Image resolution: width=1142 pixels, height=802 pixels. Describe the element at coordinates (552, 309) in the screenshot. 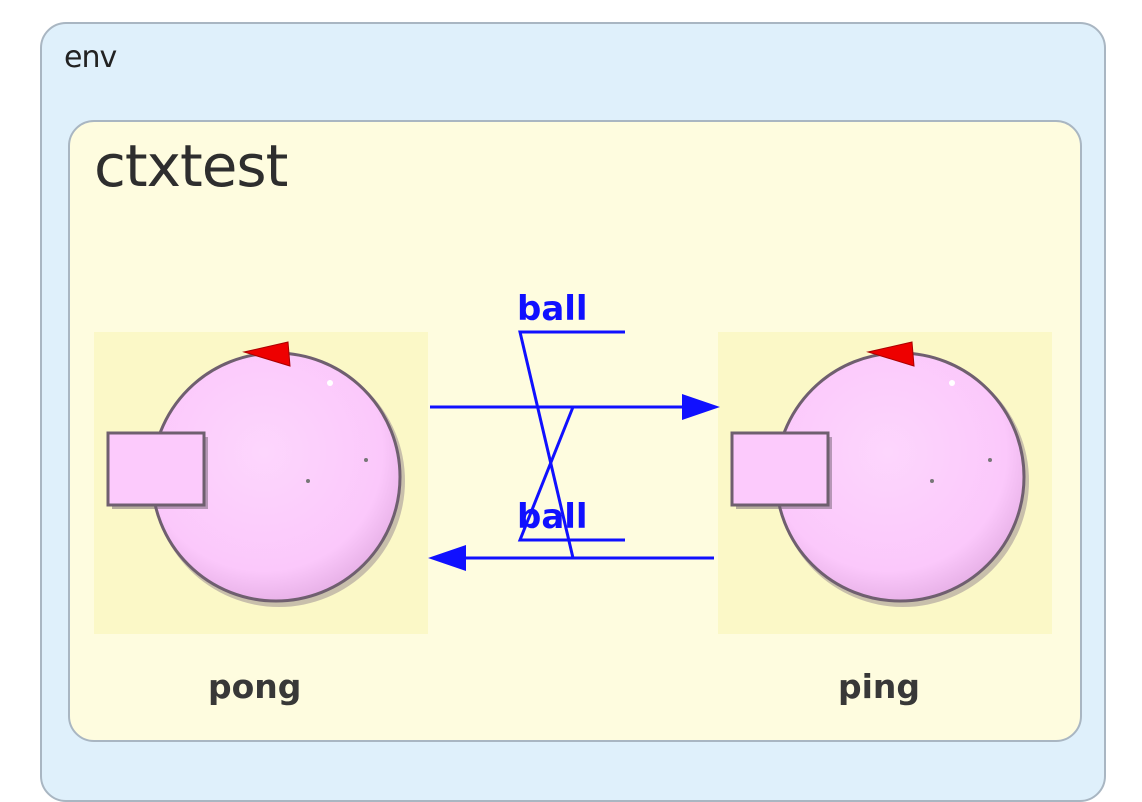

I see `message-label-top: ball` at that location.